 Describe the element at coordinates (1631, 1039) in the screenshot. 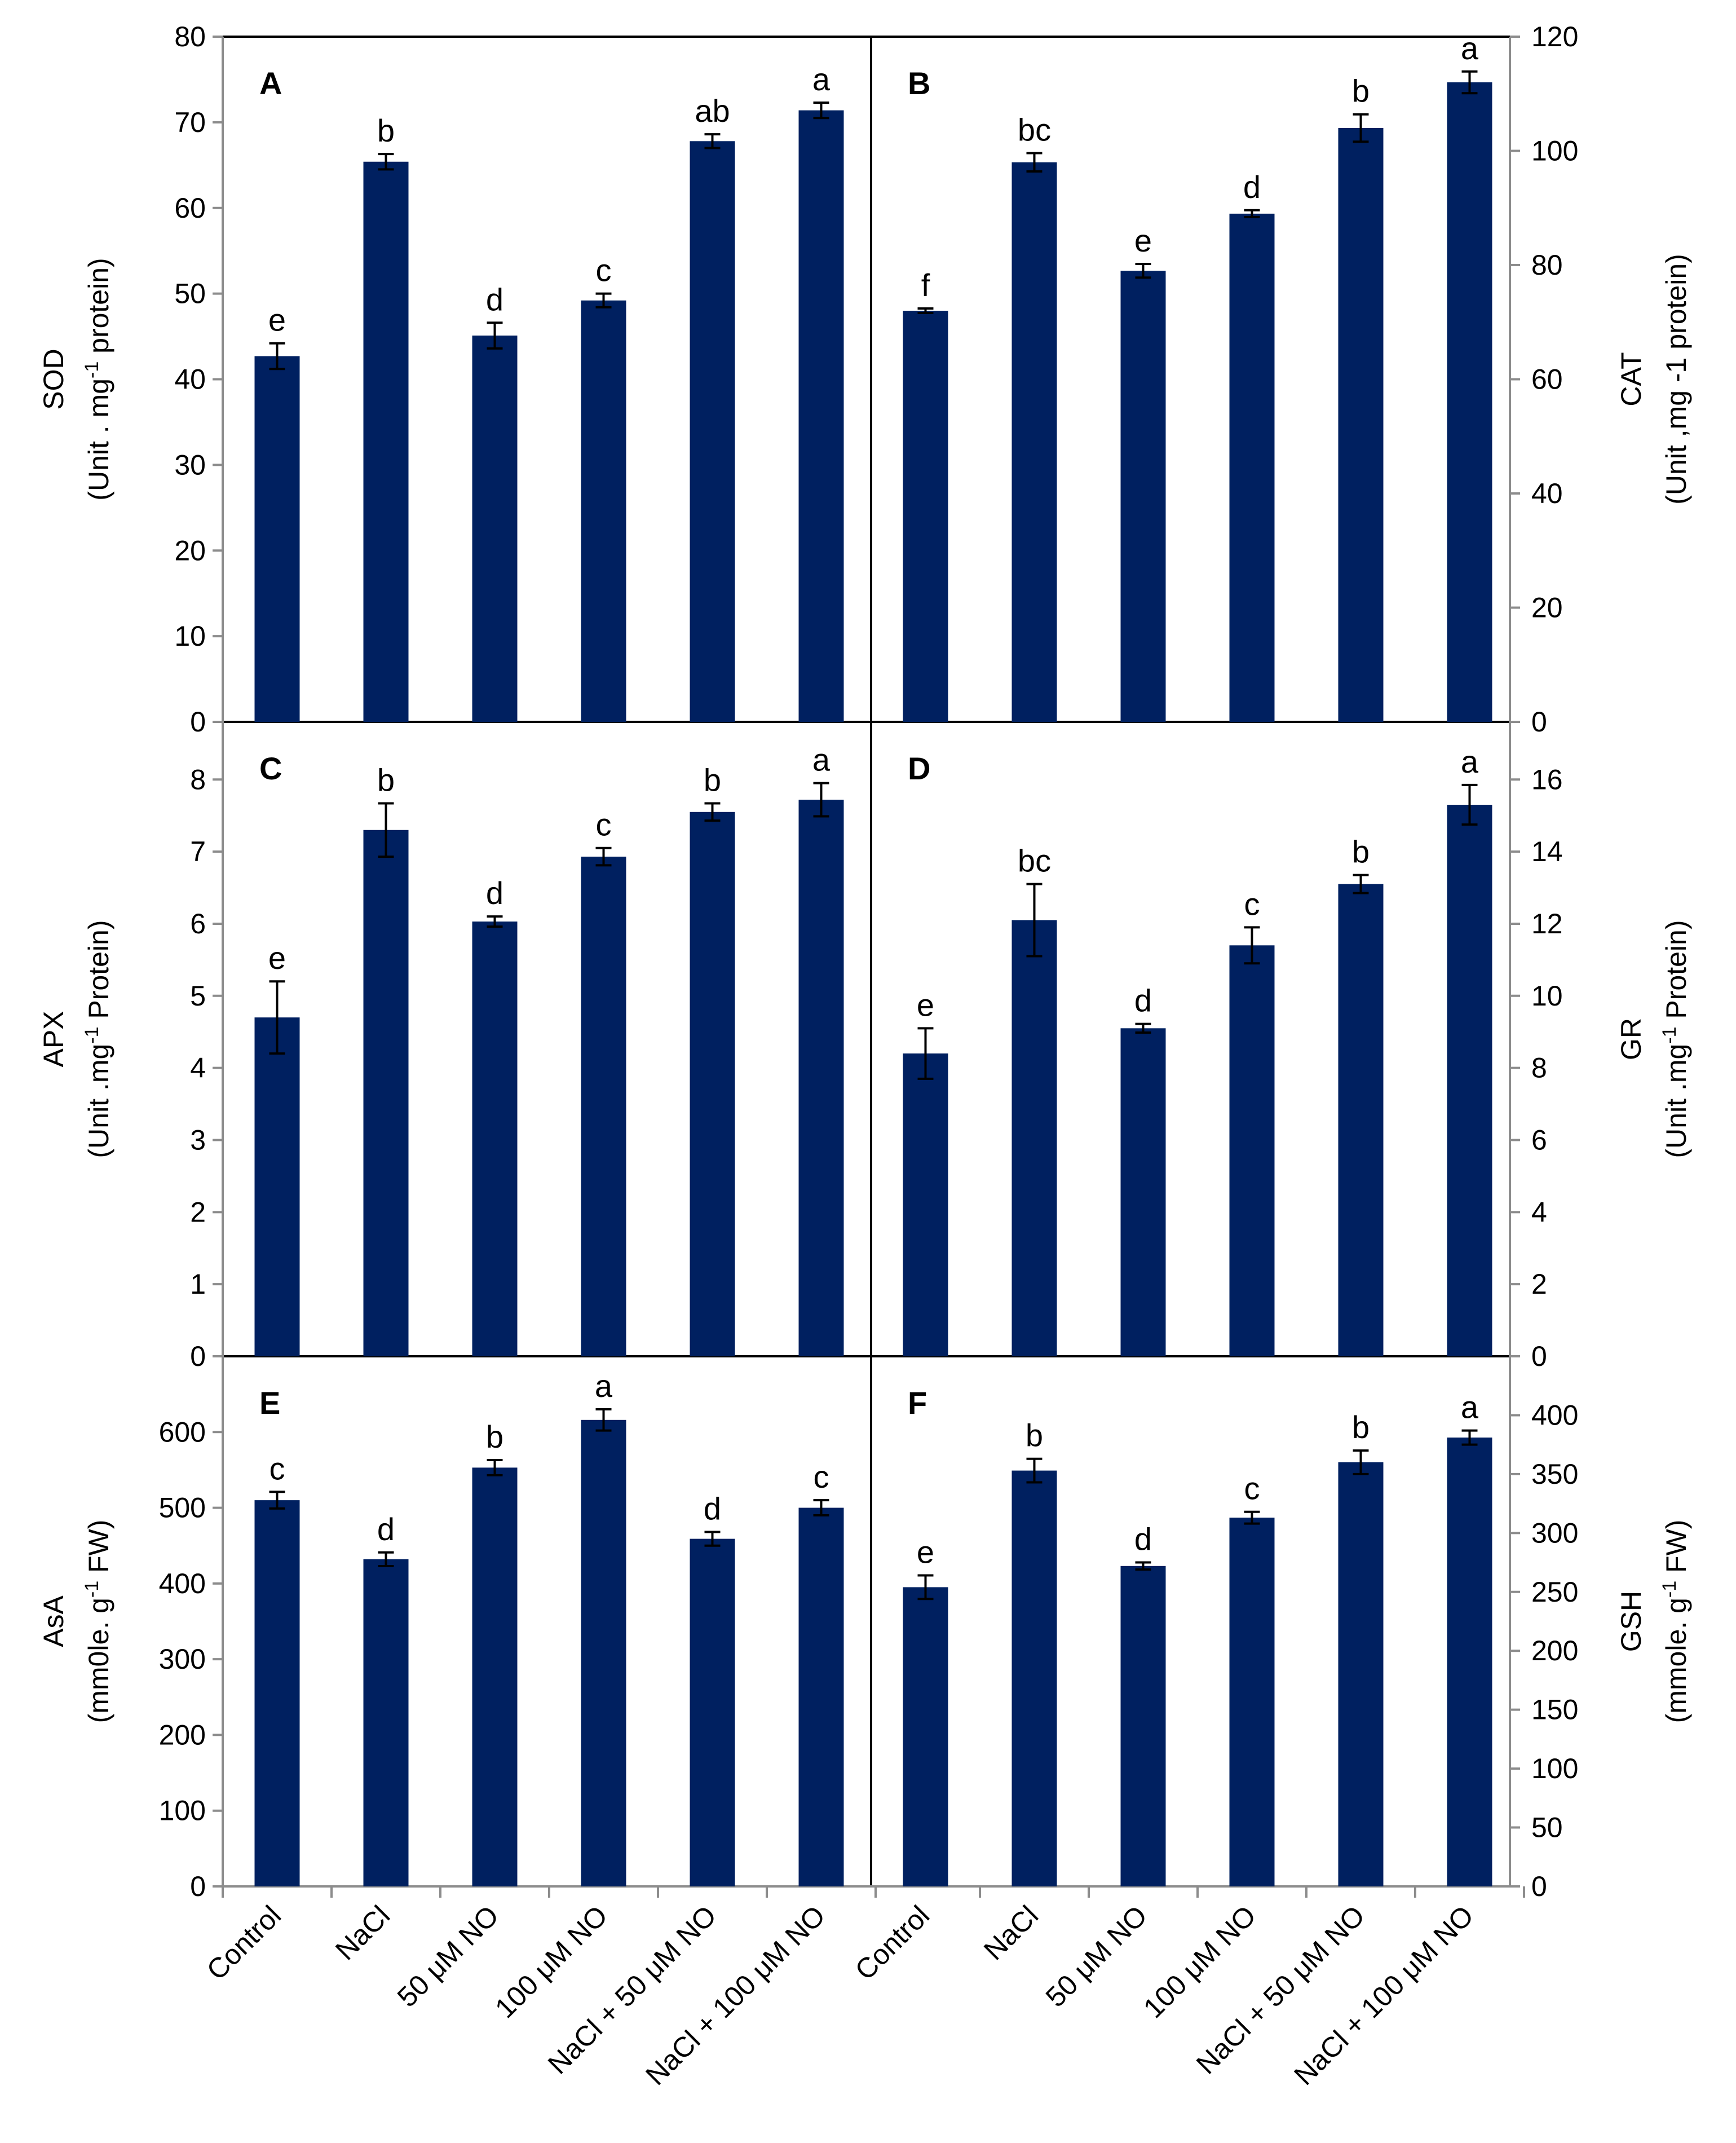

I see `y-axis-title: GR` at that location.